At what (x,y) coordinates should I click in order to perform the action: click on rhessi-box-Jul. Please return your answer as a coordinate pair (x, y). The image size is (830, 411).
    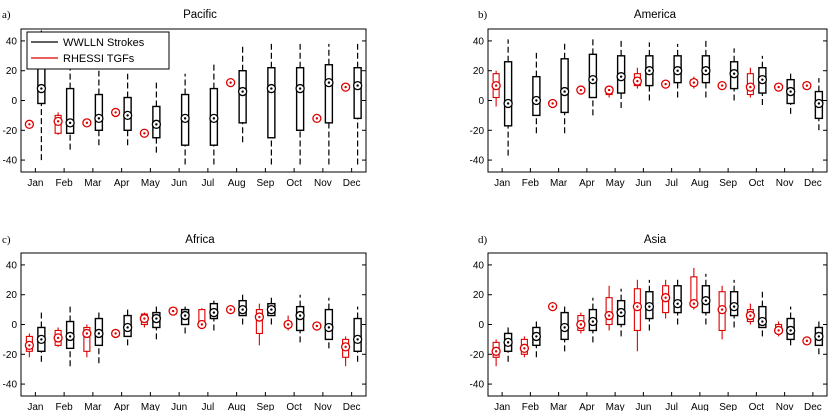
    Looking at the image, I should click on (202, 319).